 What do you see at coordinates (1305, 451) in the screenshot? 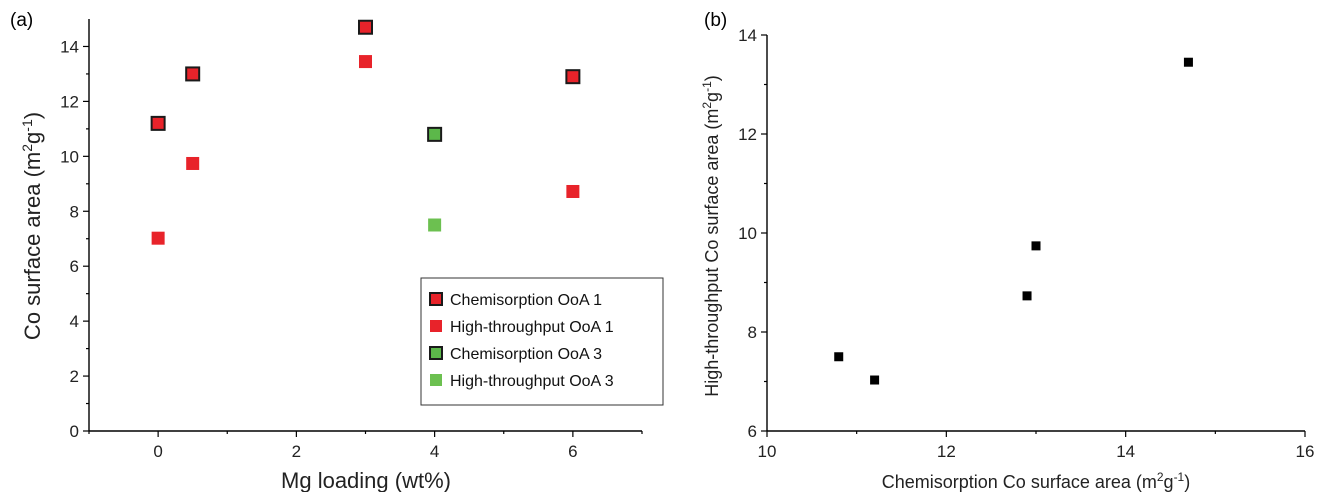
I see `panel-b-x-tick-label: 16` at bounding box center [1305, 451].